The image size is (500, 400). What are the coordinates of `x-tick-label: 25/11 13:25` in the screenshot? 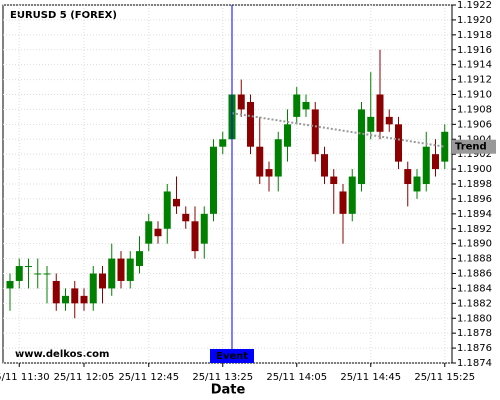 It's located at (222, 377).